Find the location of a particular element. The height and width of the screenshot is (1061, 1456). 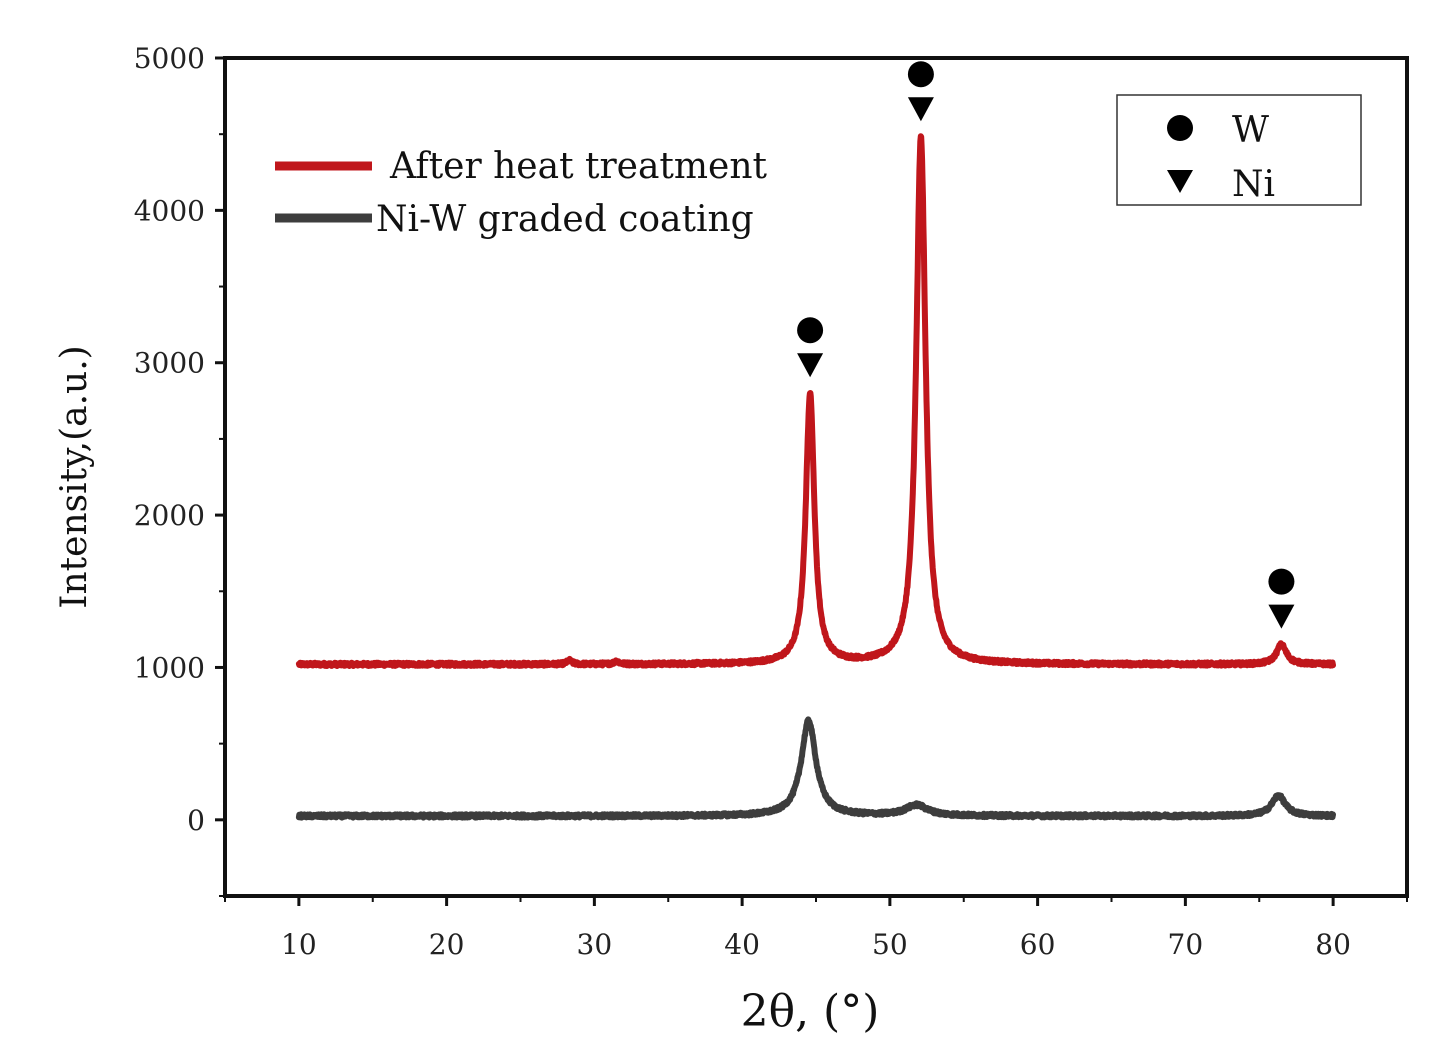

y-tick-label-2000: 2000 is located at coordinates (169, 515).